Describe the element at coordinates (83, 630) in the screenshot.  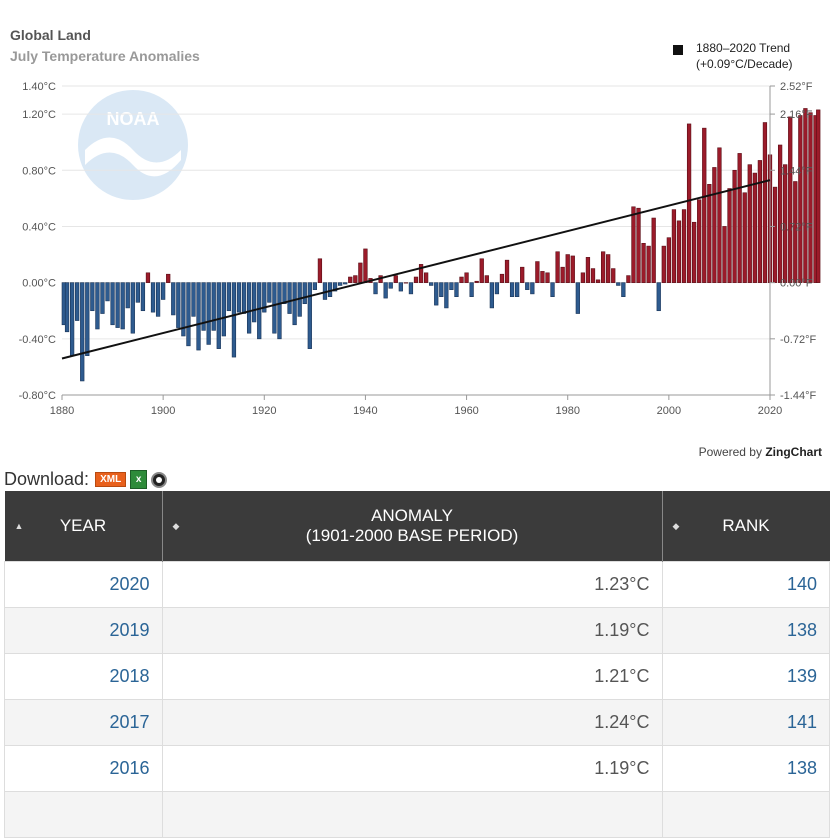
I see `year-cell: 2019` at that location.